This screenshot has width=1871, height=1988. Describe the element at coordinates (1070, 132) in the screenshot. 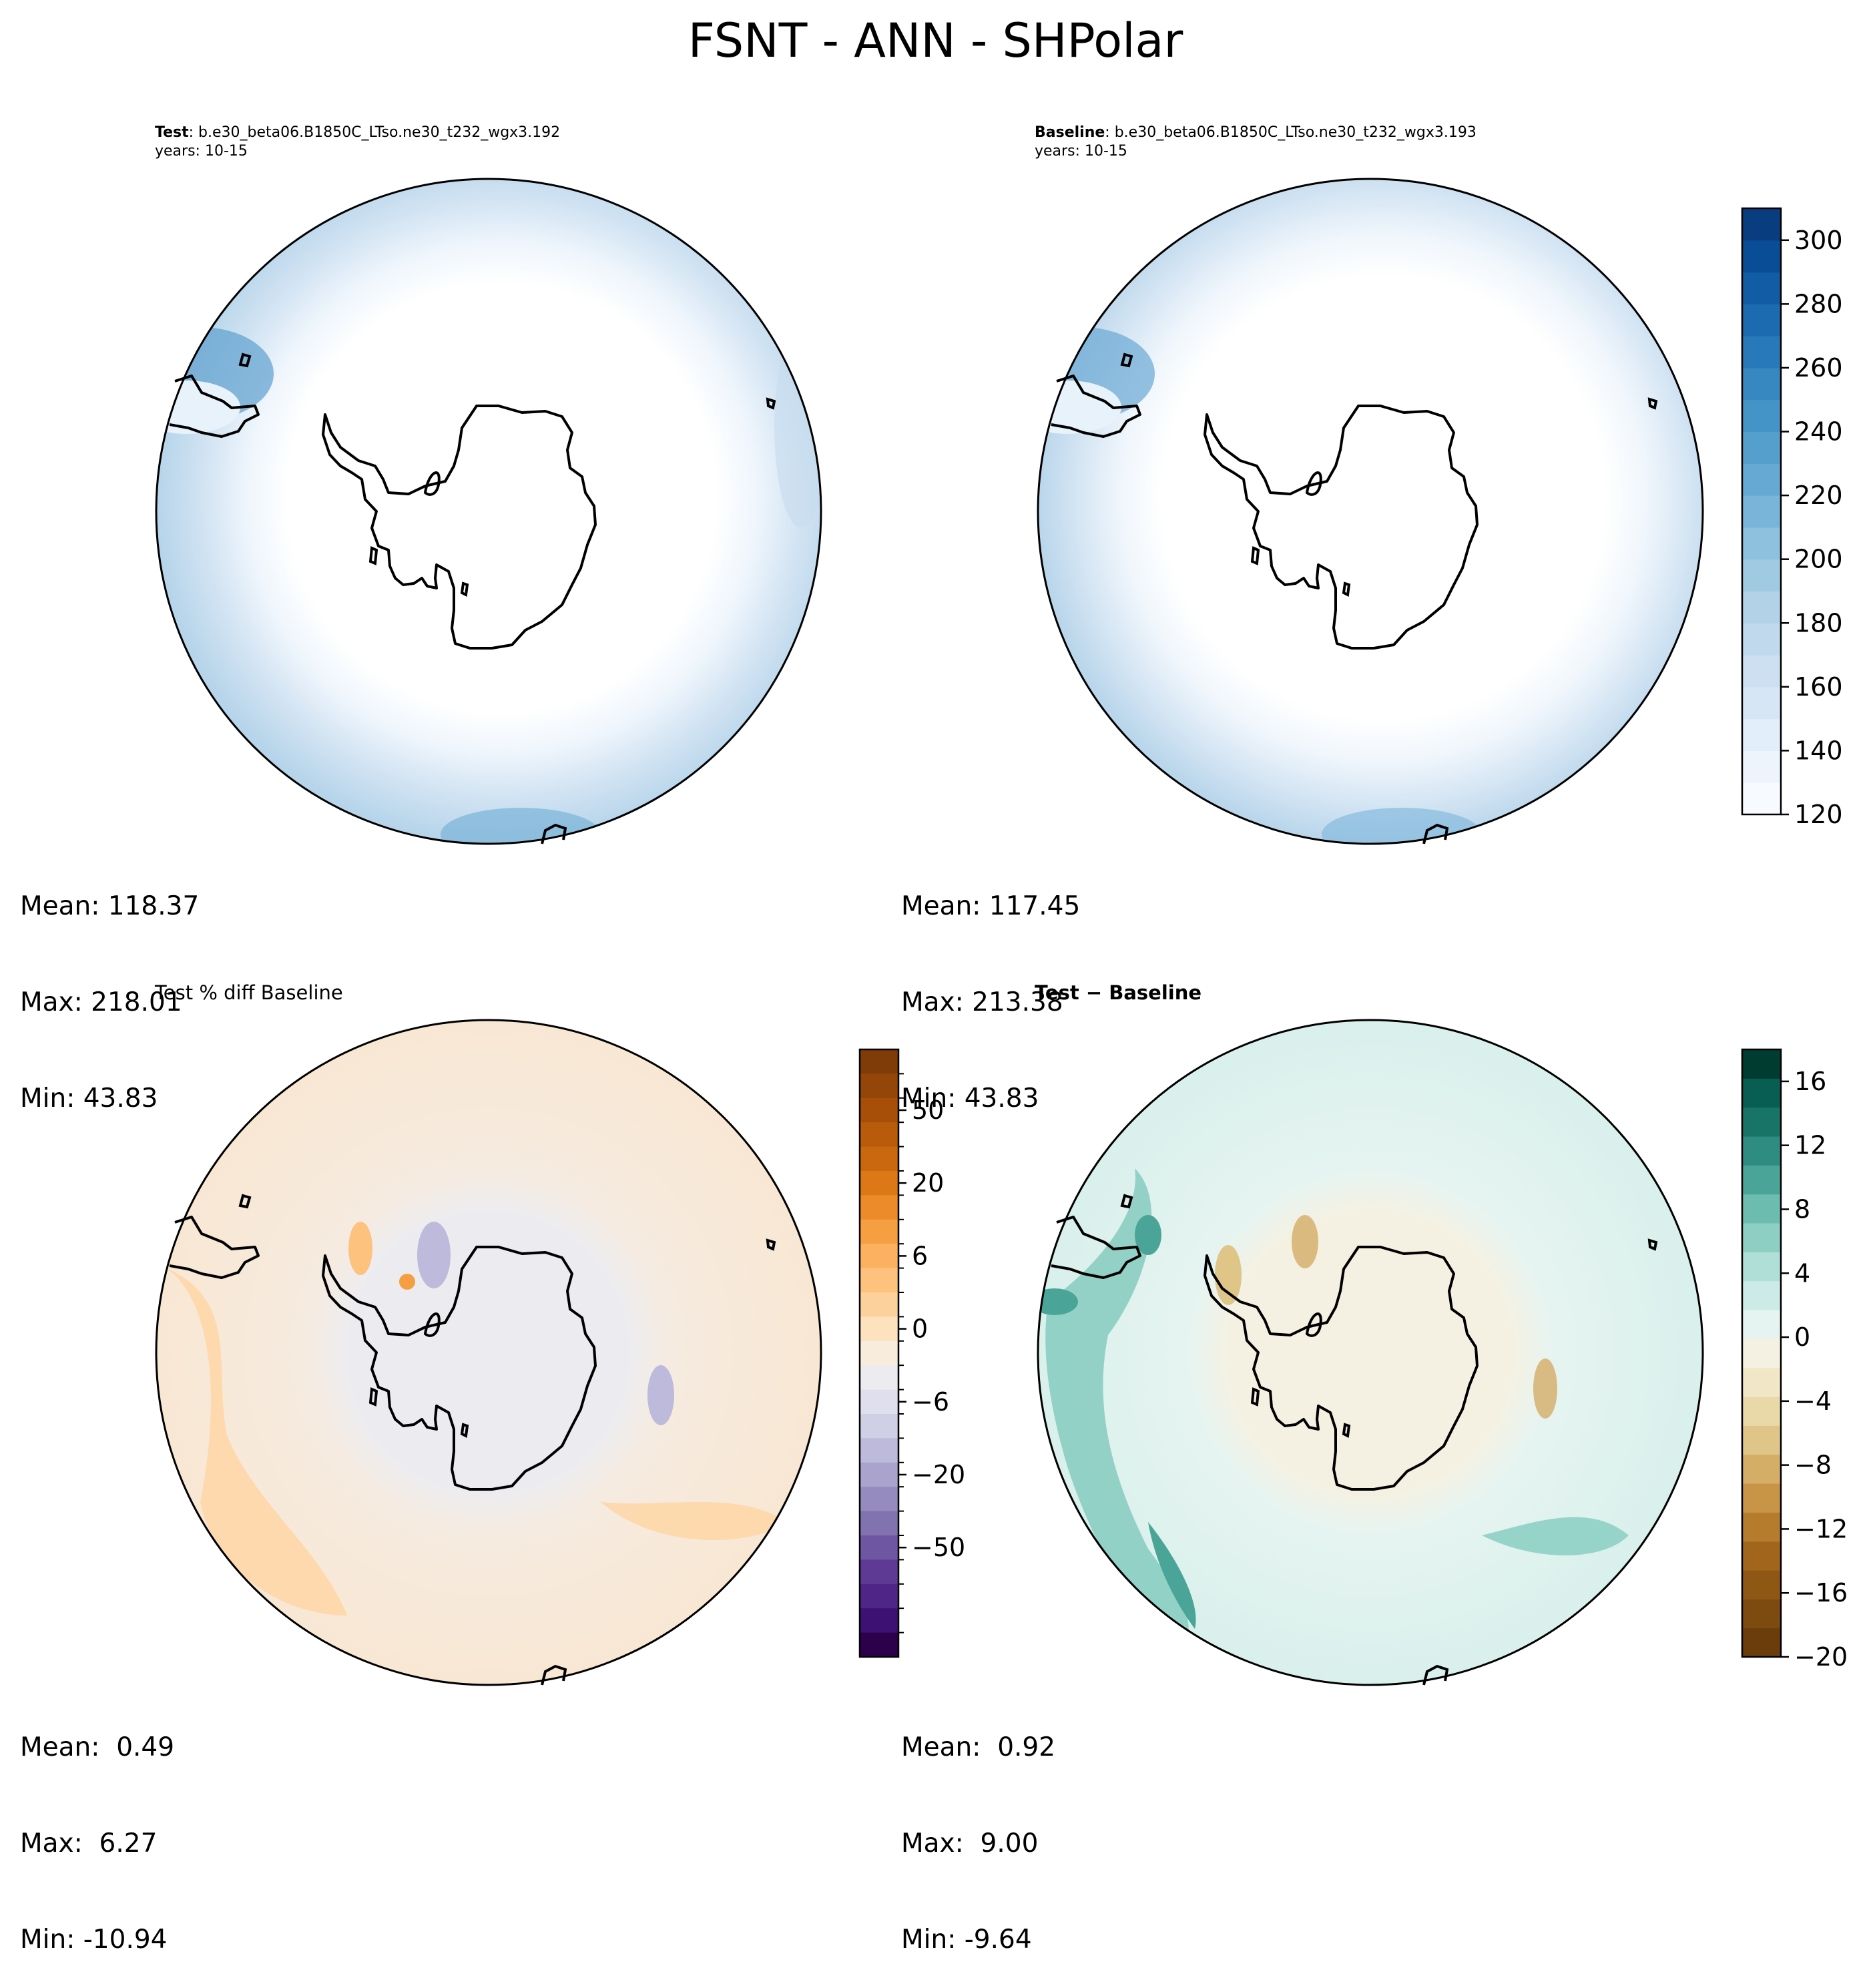

I see `baseline-label-bold: Baseline` at that location.